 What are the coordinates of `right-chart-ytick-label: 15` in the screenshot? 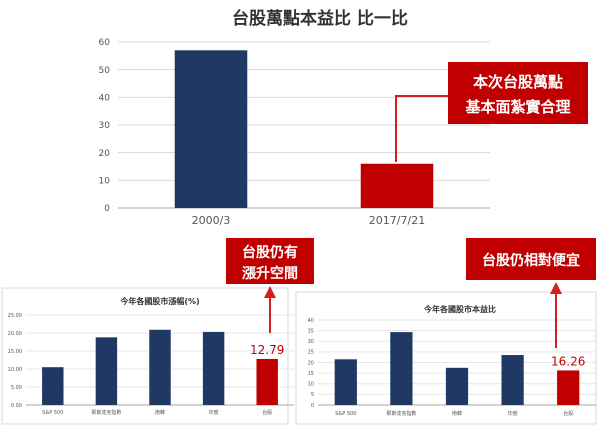 It's located at (311, 374).